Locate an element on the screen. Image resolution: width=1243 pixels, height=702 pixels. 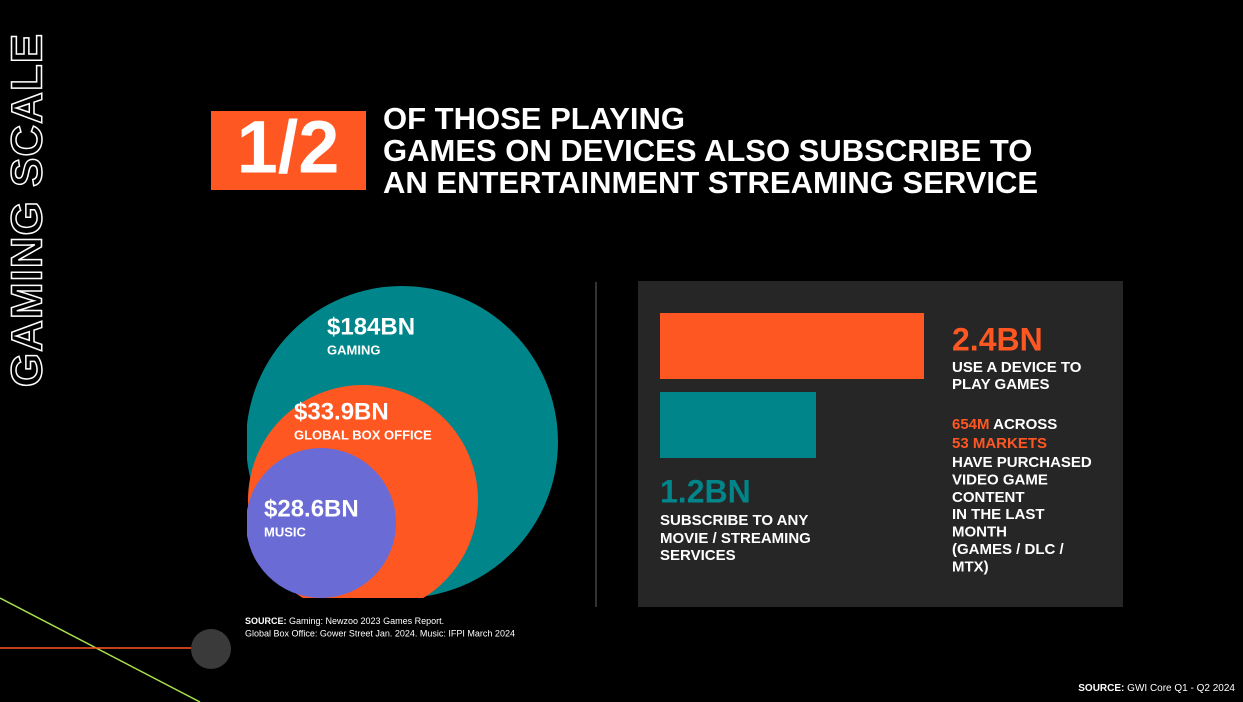
circle-group is located at coordinates (402, 442).